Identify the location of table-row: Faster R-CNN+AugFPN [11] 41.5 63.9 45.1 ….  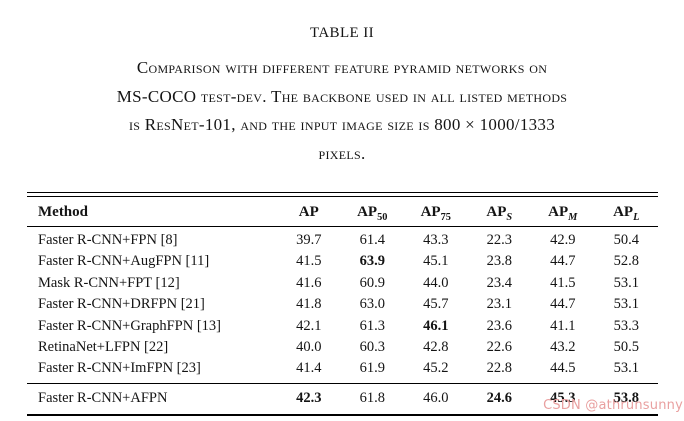
(342, 261).